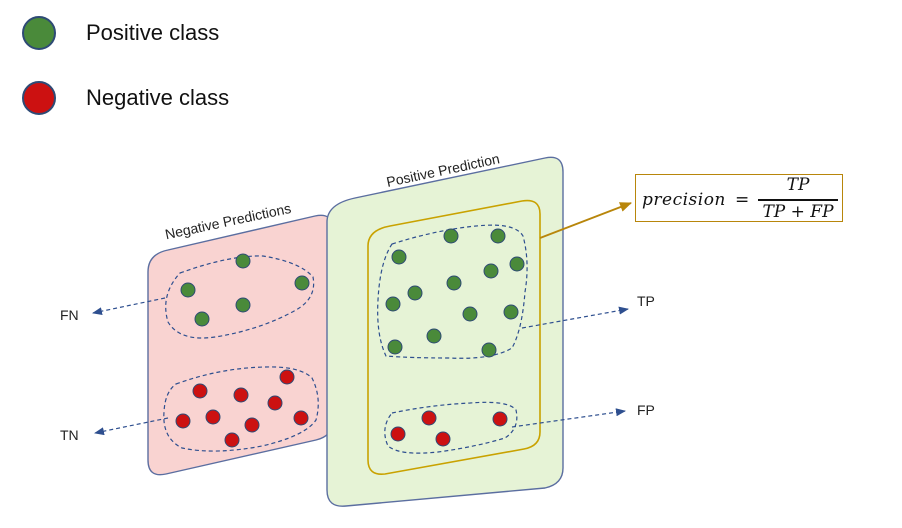 The image size is (902, 528). What do you see at coordinates (568, 418) in the screenshot?
I see `fp-arrow` at bounding box center [568, 418].